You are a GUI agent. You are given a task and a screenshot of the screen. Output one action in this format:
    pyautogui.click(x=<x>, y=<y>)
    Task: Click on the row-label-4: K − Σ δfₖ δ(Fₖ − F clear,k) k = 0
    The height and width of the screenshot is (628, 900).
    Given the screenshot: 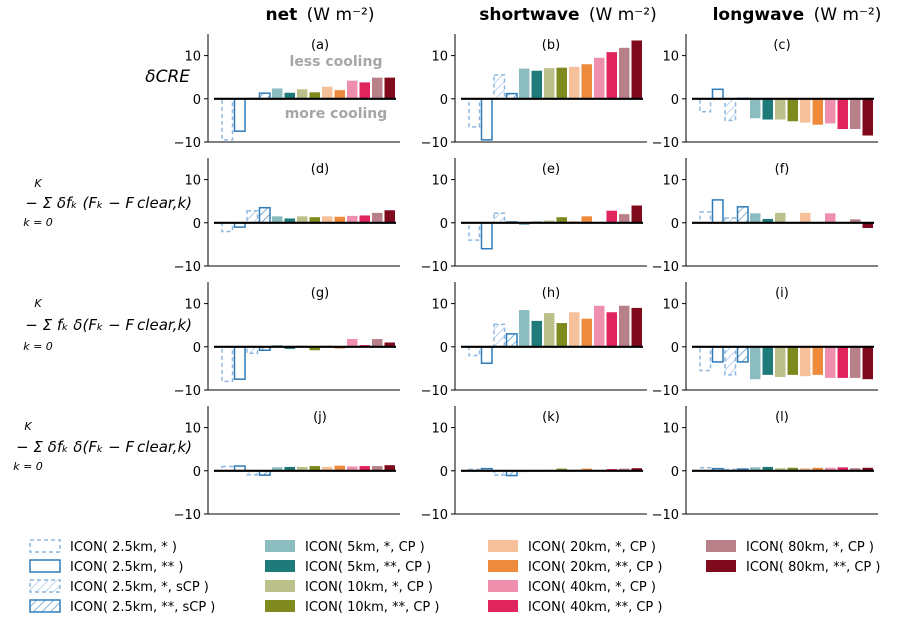 What is the action you would take?
    pyautogui.click(x=102, y=446)
    